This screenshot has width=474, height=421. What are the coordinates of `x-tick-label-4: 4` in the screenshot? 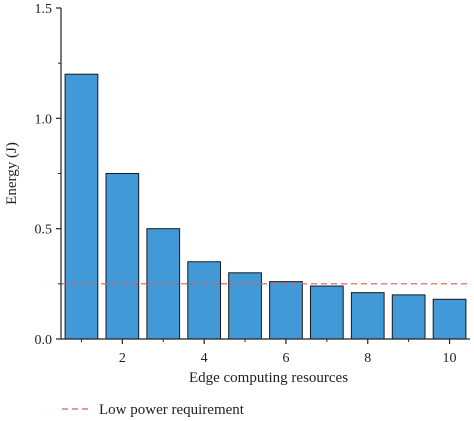 It's located at (204, 358).